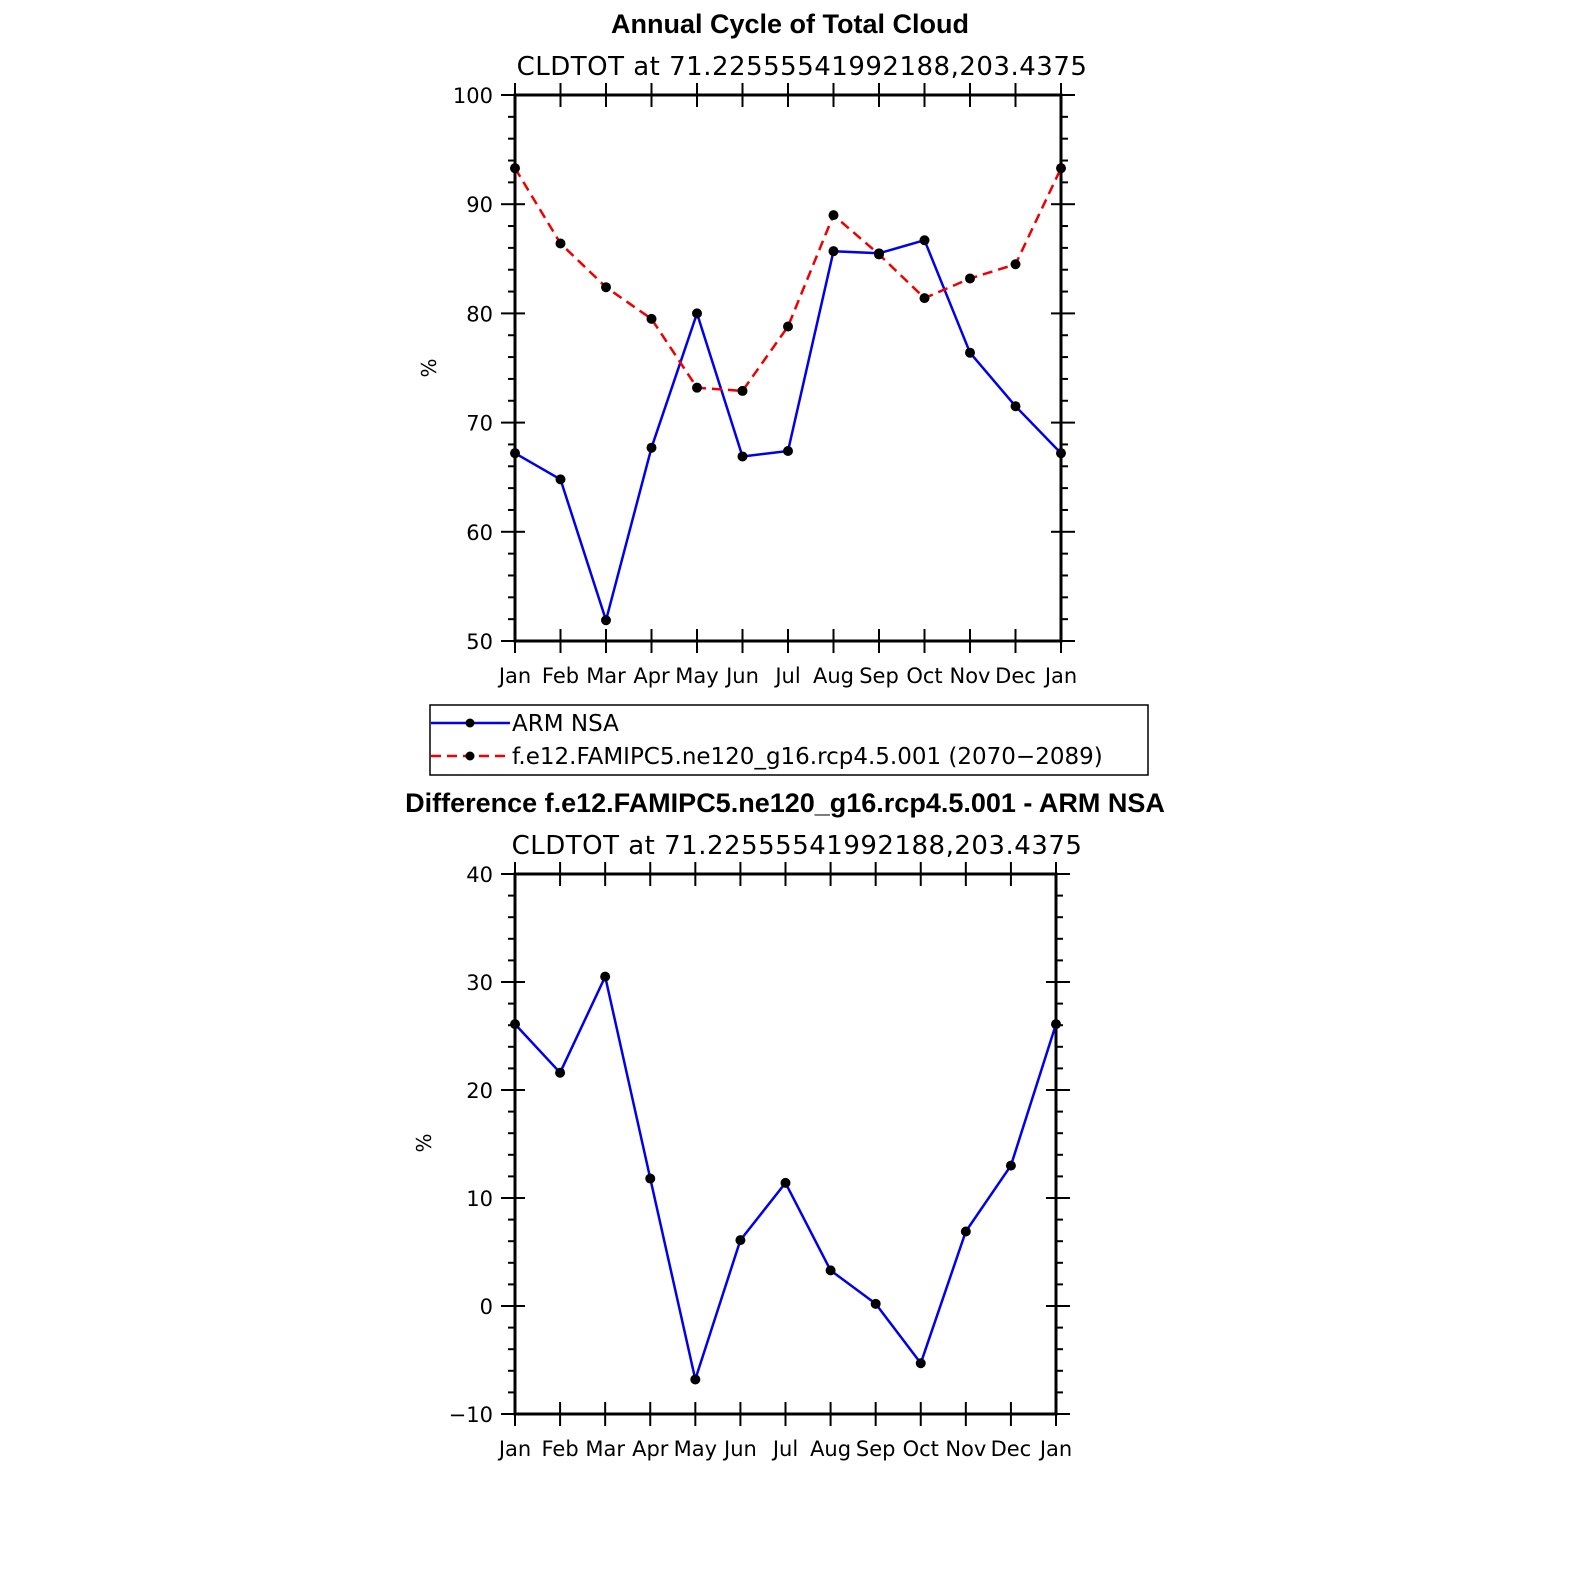  What do you see at coordinates (471, 1415) in the screenshot?
I see `y-tick-label: −10` at bounding box center [471, 1415].